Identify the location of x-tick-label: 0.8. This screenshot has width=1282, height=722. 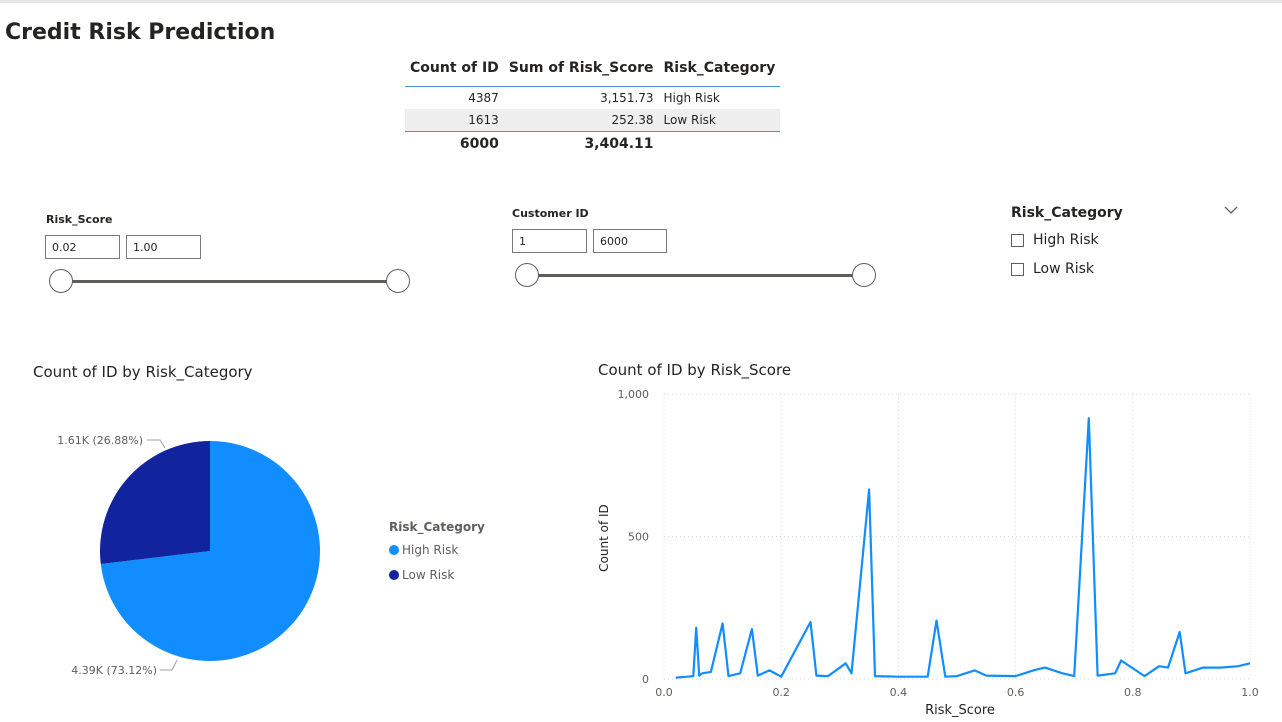
(1133, 692).